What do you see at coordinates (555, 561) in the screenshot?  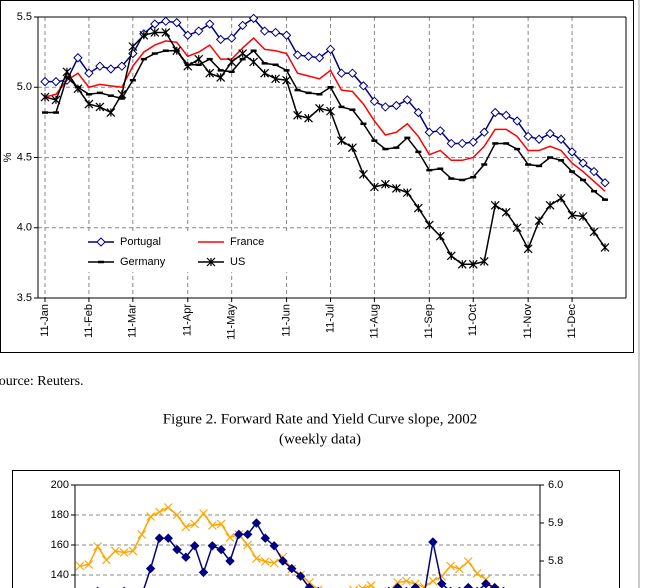 I see `y2-tick-label: 5.8` at bounding box center [555, 561].